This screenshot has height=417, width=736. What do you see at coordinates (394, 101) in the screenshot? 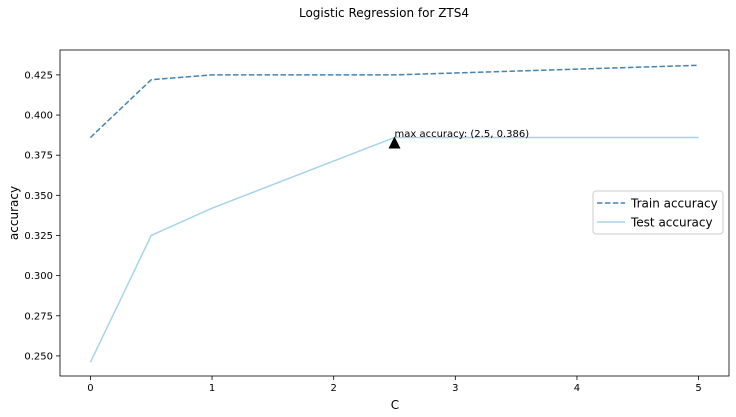
I see `series-line-train` at bounding box center [394, 101].